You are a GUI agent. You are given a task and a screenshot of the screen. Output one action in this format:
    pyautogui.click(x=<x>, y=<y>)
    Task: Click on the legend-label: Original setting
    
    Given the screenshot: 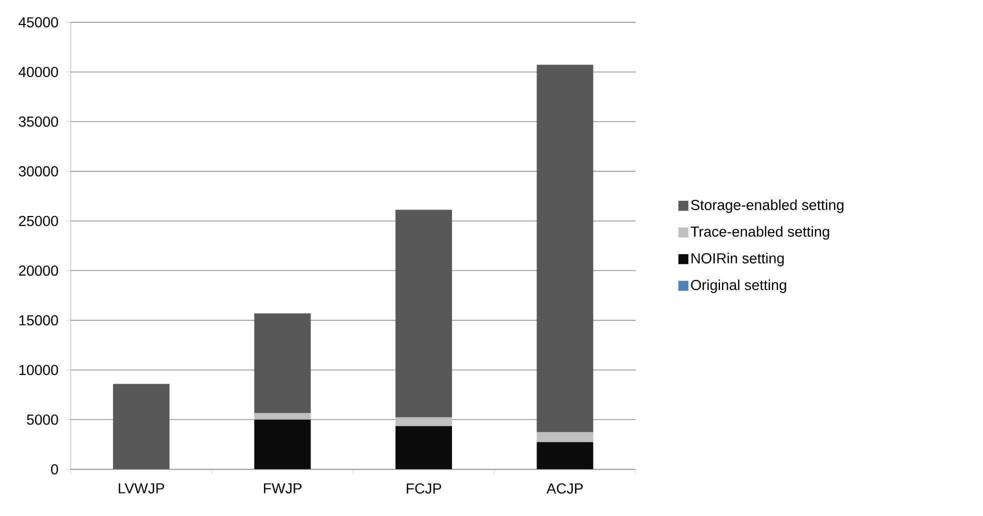 What is the action you would take?
    pyautogui.click(x=738, y=286)
    